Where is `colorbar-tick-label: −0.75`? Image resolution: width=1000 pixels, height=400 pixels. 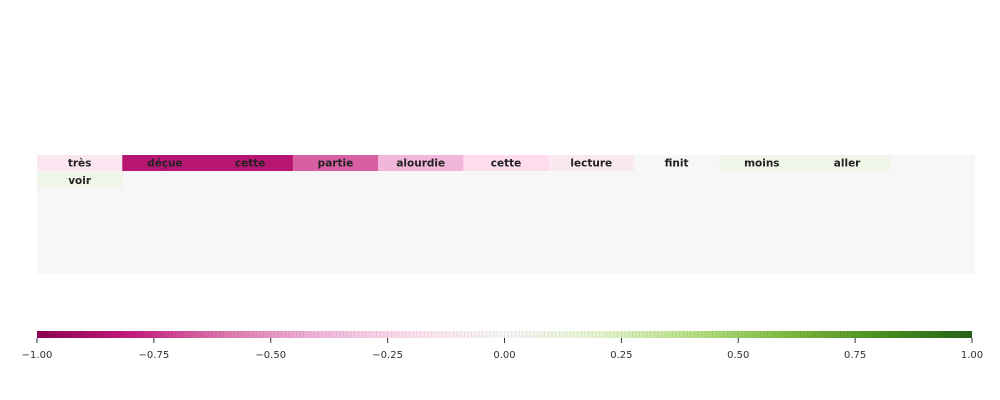
colorbar-tick-label: −0.75 is located at coordinates (154, 355).